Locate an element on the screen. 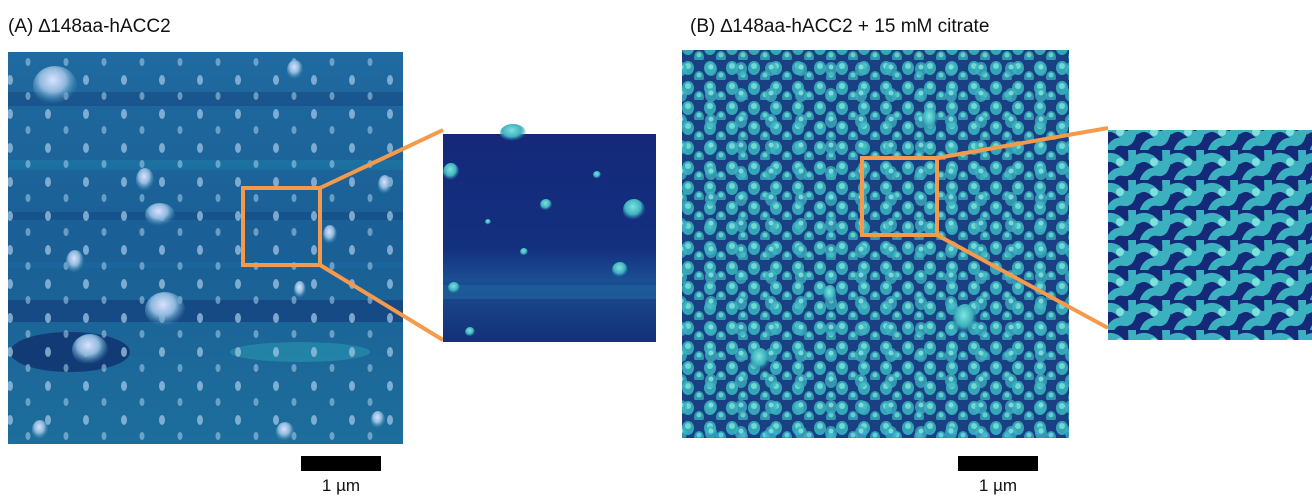 The width and height of the screenshot is (1312, 499). panel-a-scale-label: 1 µm is located at coordinates (341, 485).